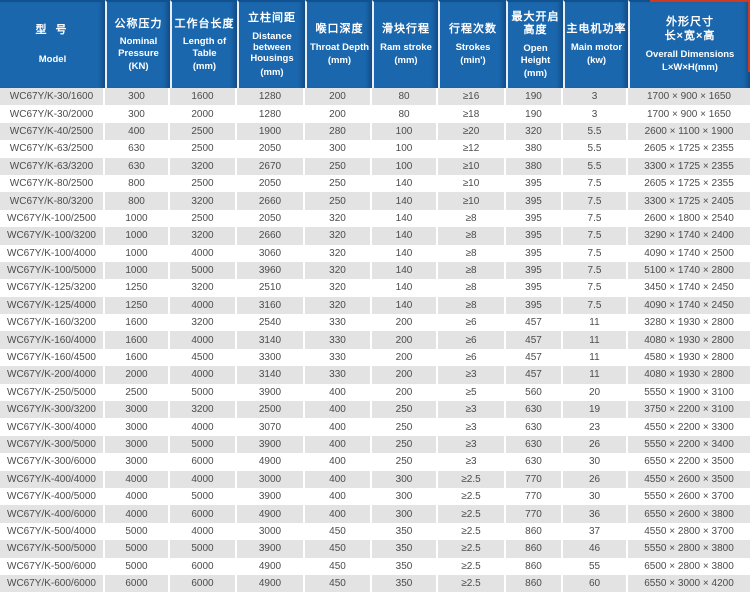 The image size is (750, 596). I want to click on nominal-pressure-cell: 630, so click(137, 166).